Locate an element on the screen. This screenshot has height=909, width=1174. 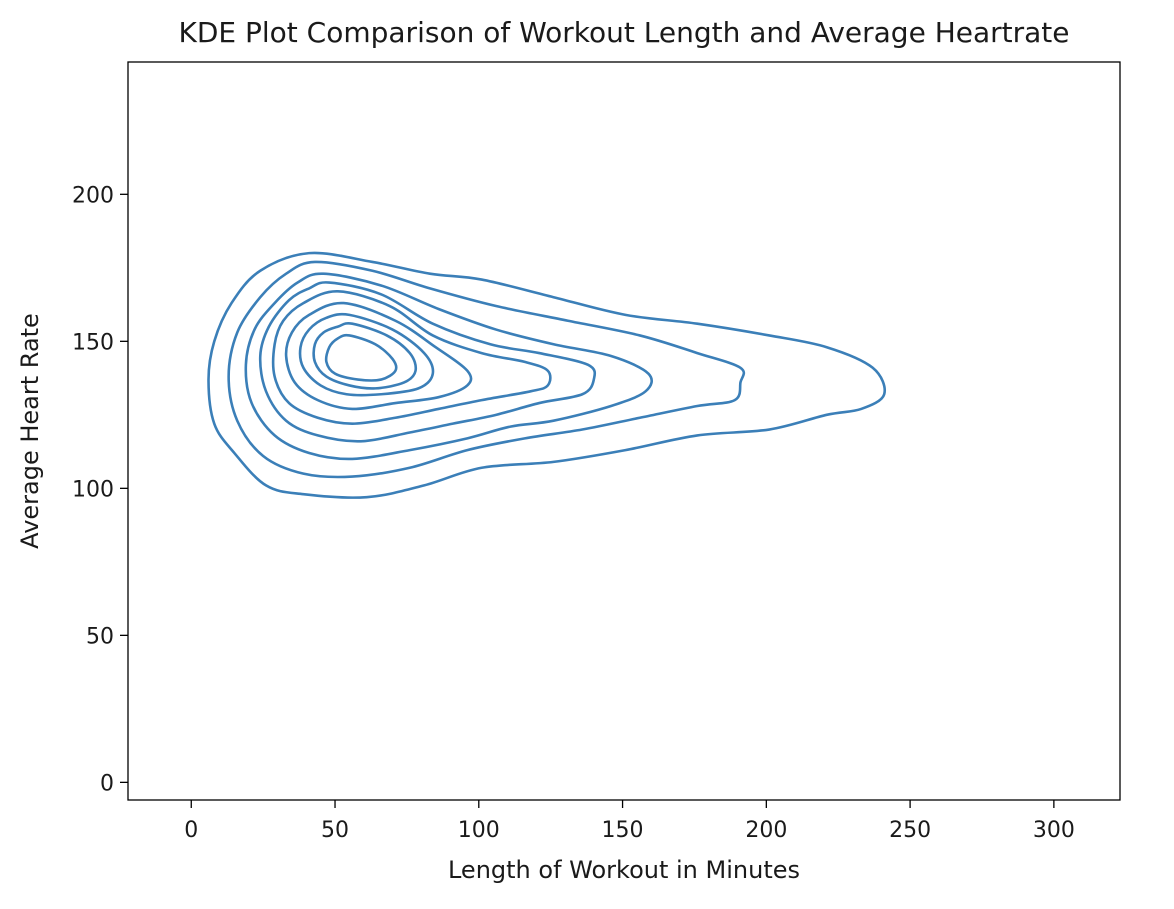
y-axis: 0 50 100 150 200 is located at coordinates (100, 489).